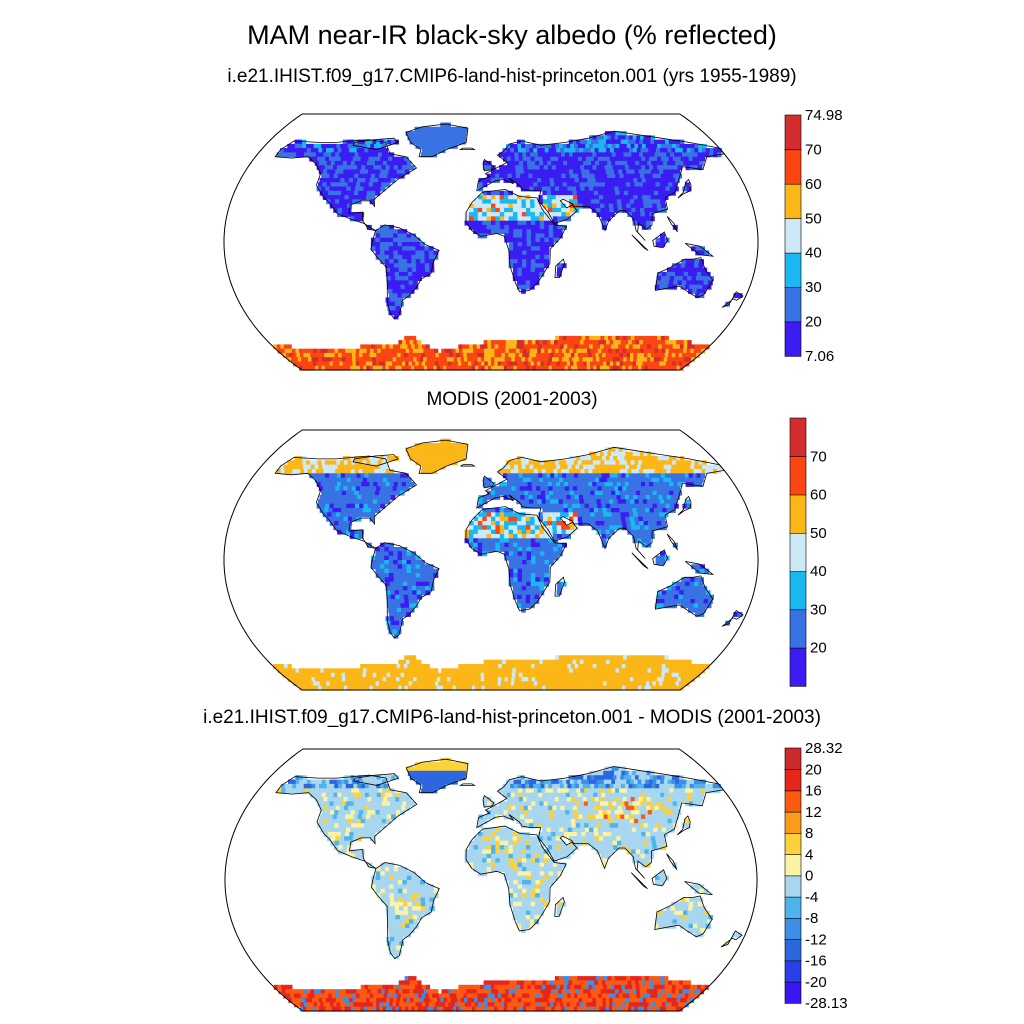 The width and height of the screenshot is (1024, 1024). I want to click on colorbar-label: 74.98, so click(824, 115).